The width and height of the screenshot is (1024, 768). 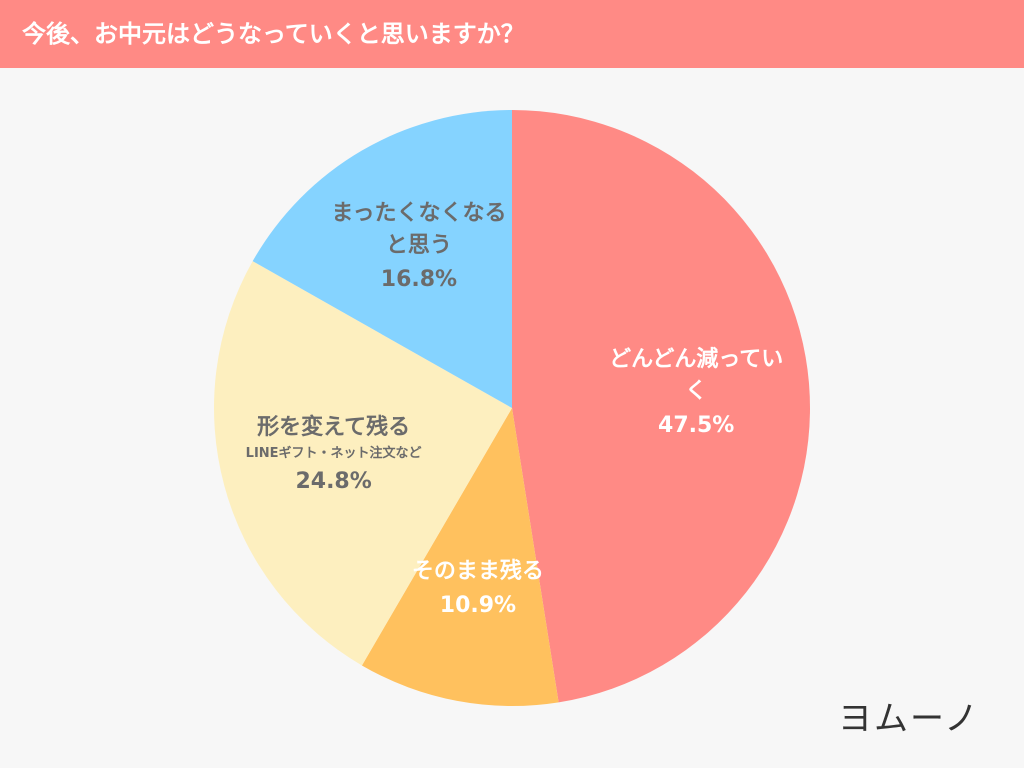 I want to click on slice-label: まったくなくなると思う 16.8%, so click(x=419, y=248).